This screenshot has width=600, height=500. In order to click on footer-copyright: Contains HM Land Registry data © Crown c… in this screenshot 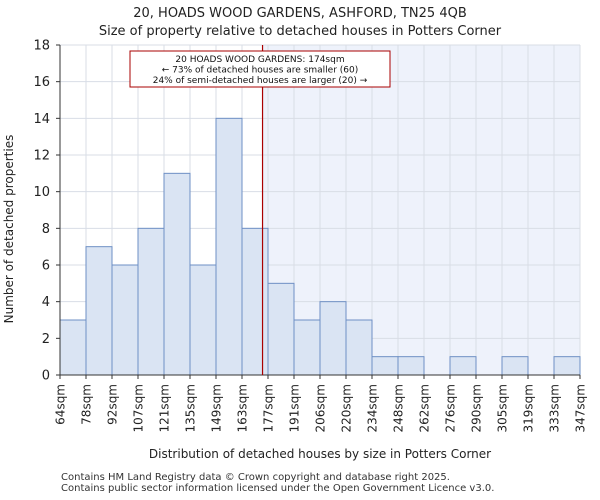, I will do `click(255, 477)`.